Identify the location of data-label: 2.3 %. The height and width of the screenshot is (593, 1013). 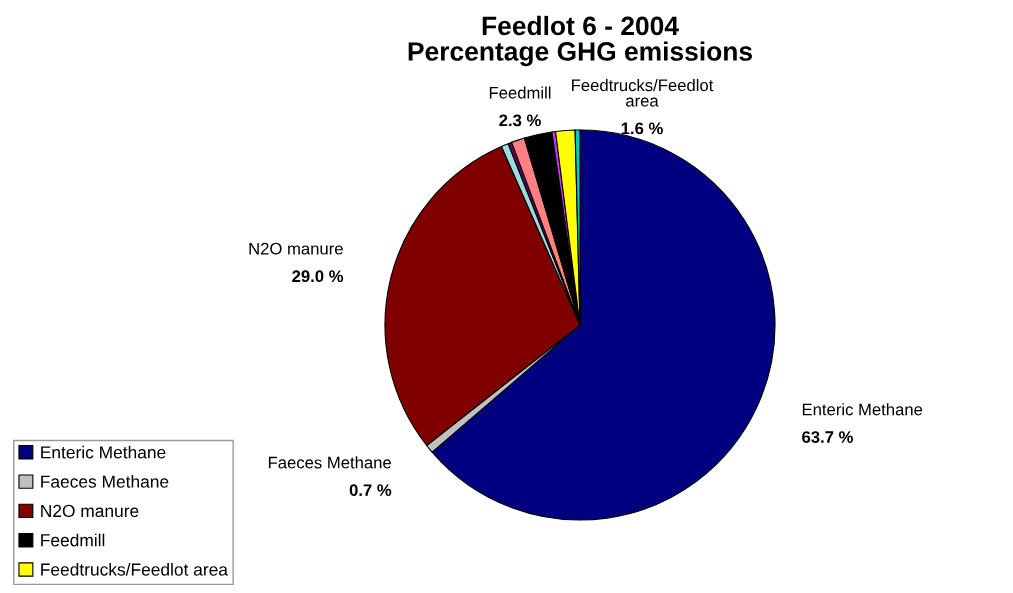
(520, 120).